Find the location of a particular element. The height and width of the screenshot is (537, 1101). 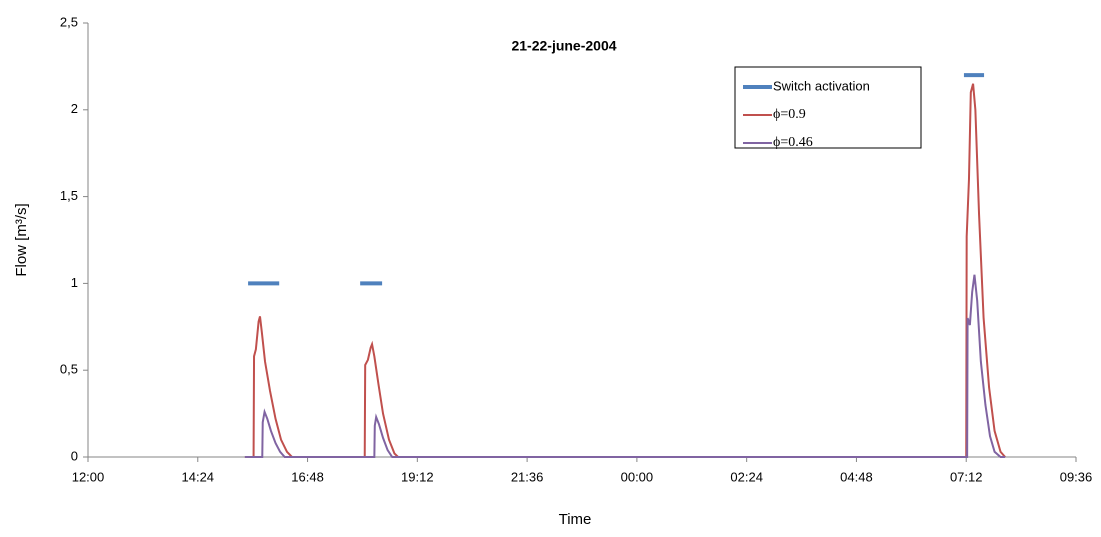

legend-box is located at coordinates (828, 107).